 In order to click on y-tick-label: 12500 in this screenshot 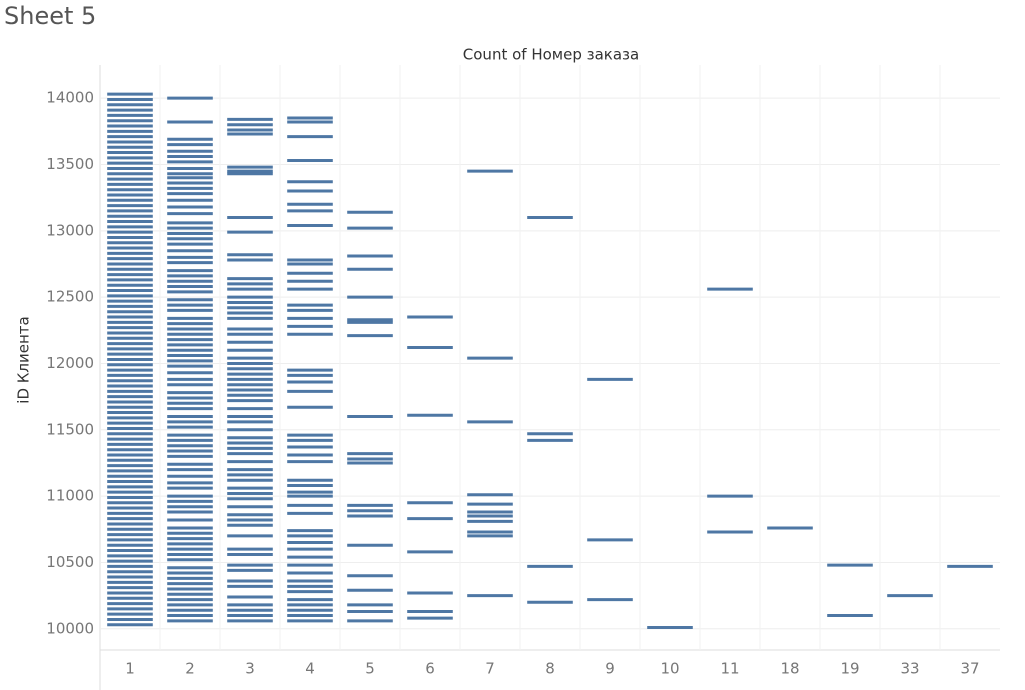, I will do `click(70, 297)`.